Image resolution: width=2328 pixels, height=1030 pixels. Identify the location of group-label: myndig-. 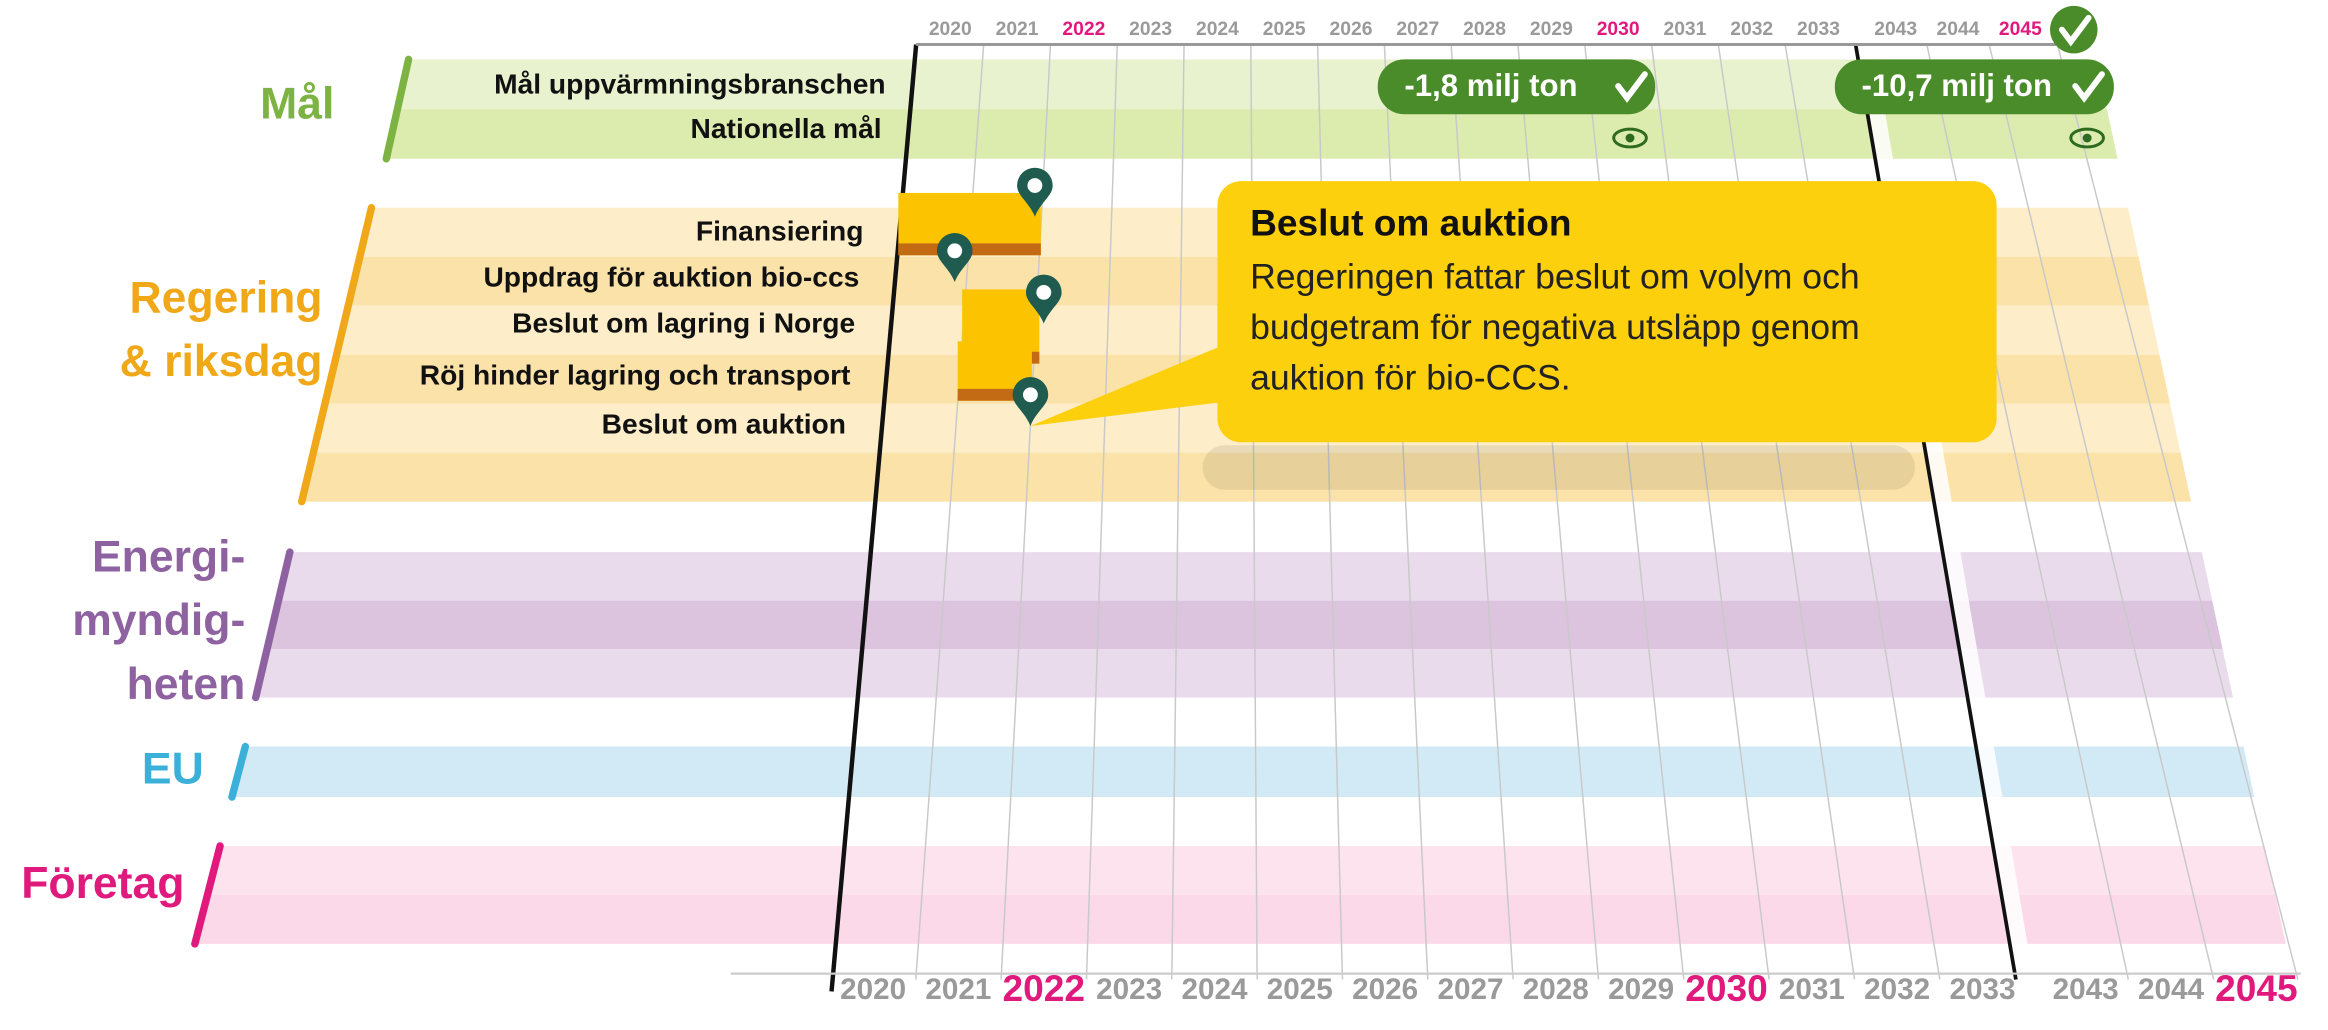
(158, 620).